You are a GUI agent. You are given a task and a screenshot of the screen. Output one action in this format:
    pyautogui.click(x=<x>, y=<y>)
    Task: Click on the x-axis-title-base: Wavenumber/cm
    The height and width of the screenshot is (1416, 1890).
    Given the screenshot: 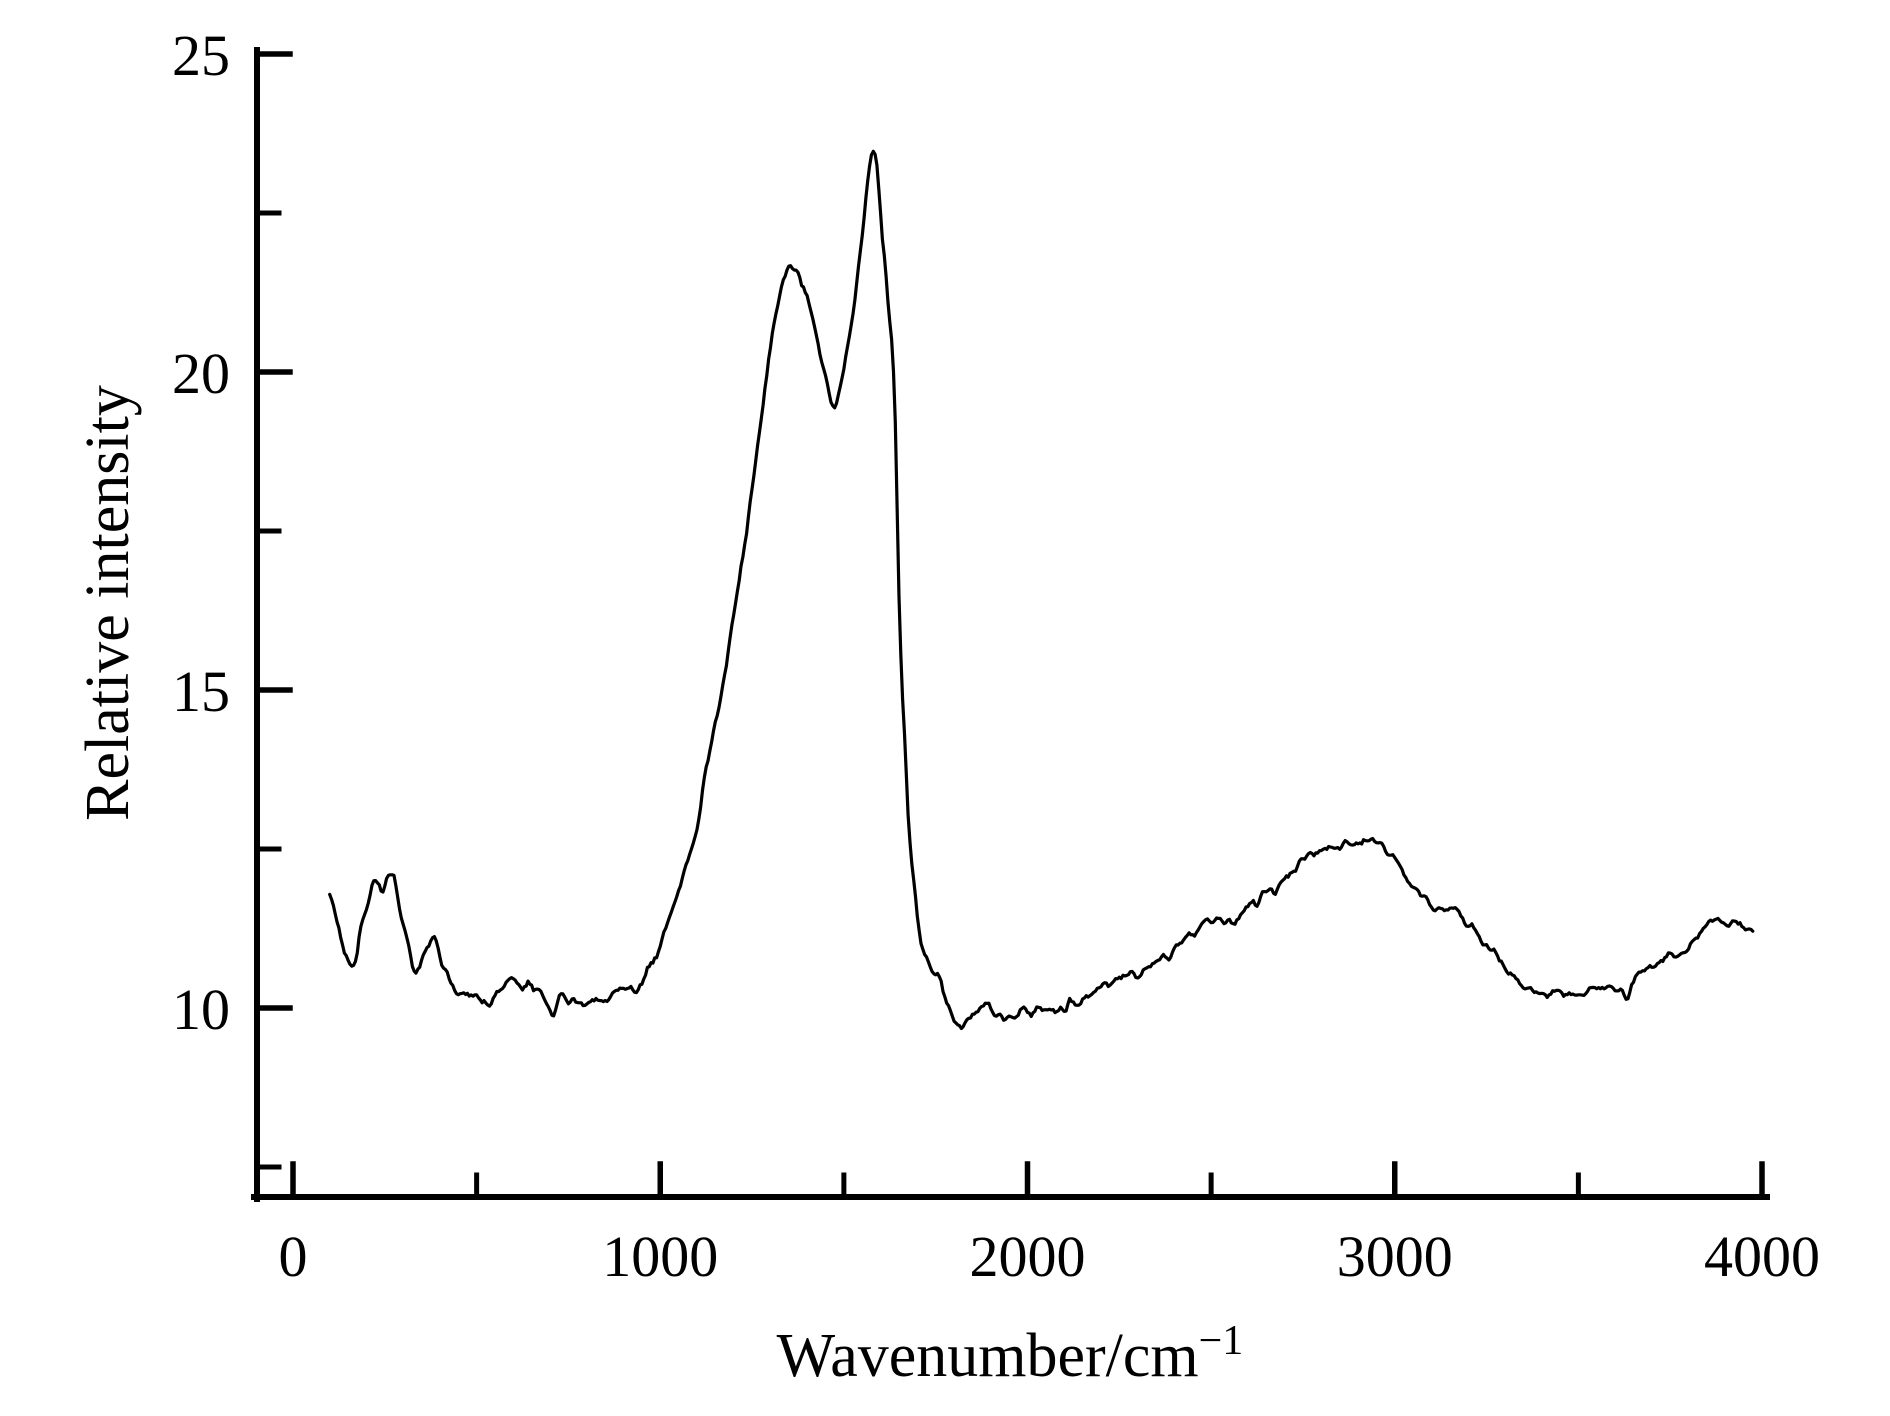 What is the action you would take?
    pyautogui.click(x=988, y=1356)
    